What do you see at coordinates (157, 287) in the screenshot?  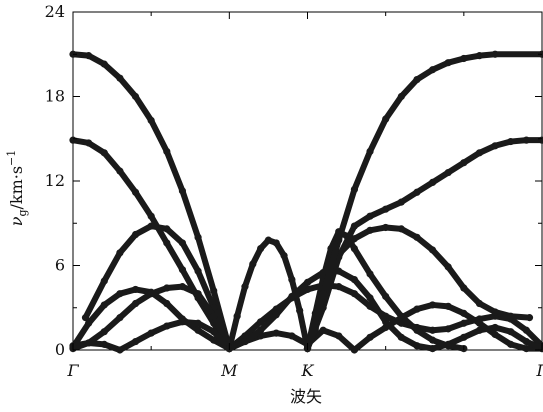 I see `series-line` at bounding box center [157, 287].